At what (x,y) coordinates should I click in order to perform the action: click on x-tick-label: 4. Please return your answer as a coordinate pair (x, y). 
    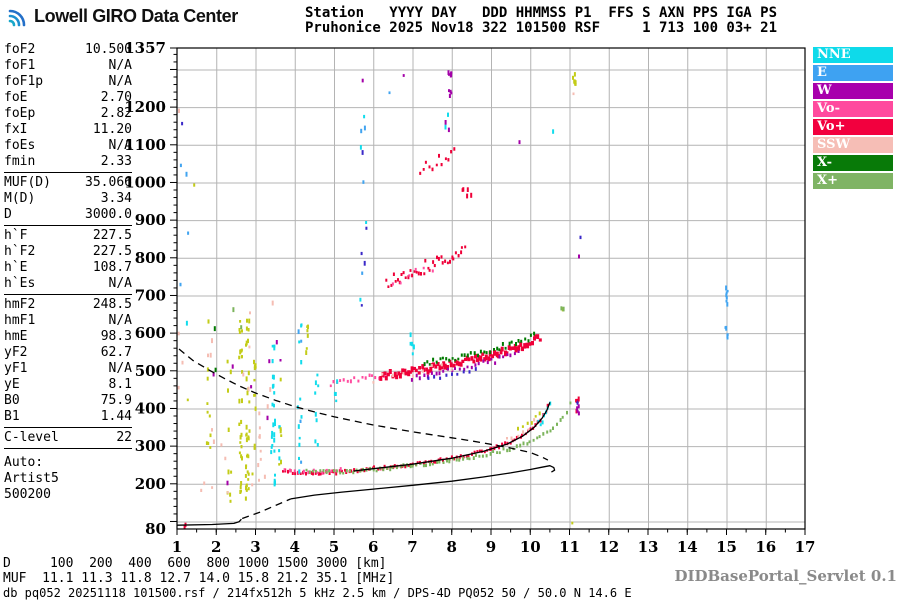
    Looking at the image, I should click on (295, 547).